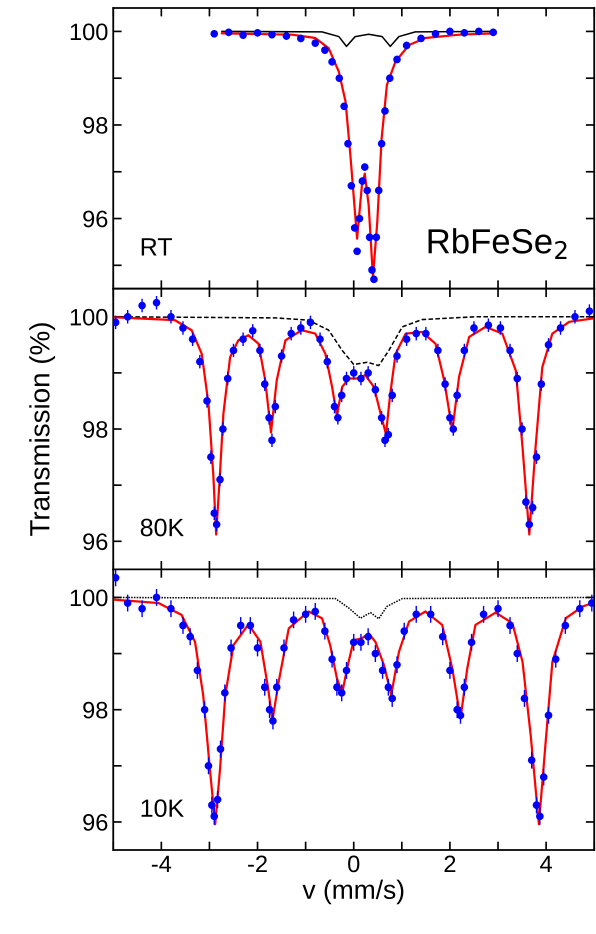 The height and width of the screenshot is (934, 596). Describe the element at coordinates (257, 864) in the screenshot. I see `x-tick-label: -2` at that location.